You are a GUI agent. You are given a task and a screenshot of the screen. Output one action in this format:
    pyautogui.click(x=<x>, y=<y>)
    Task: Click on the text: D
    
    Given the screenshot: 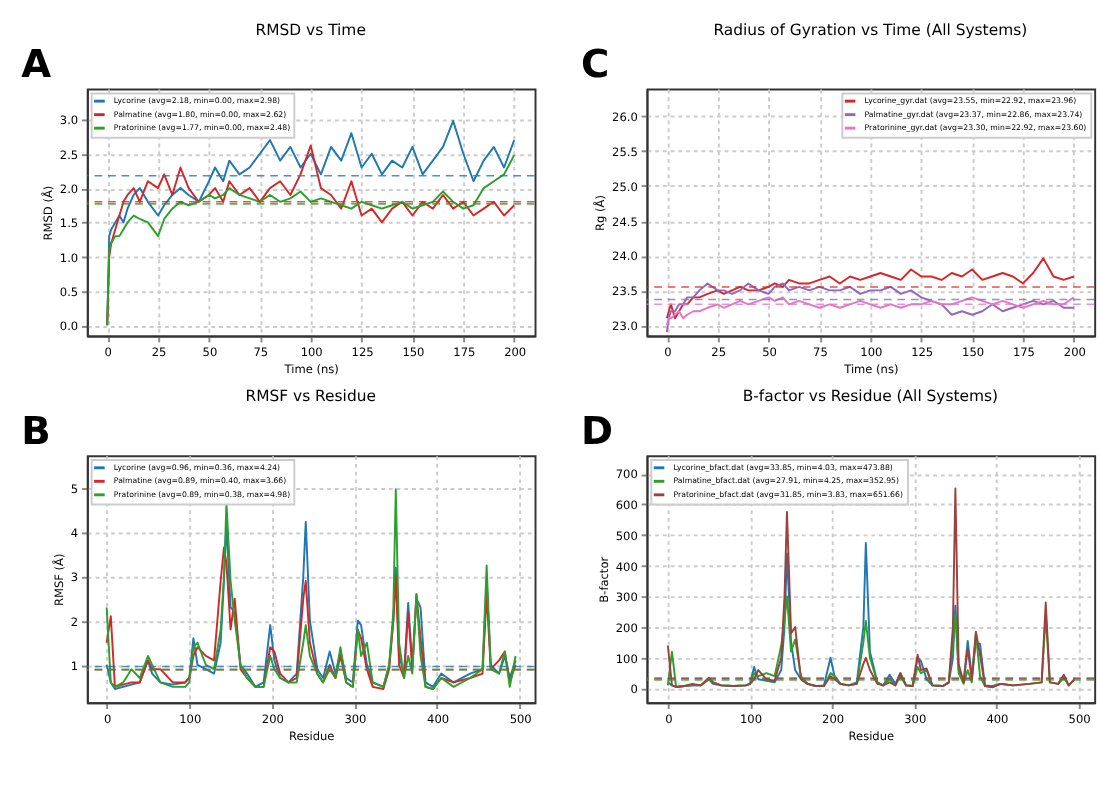 What is the action you would take?
    pyautogui.click(x=596, y=430)
    